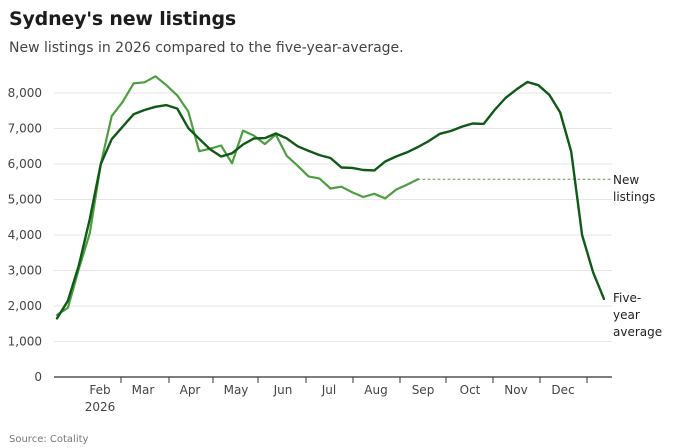 This screenshot has height=448, width=695. I want to click on y-tick-label: 0, so click(38, 377).